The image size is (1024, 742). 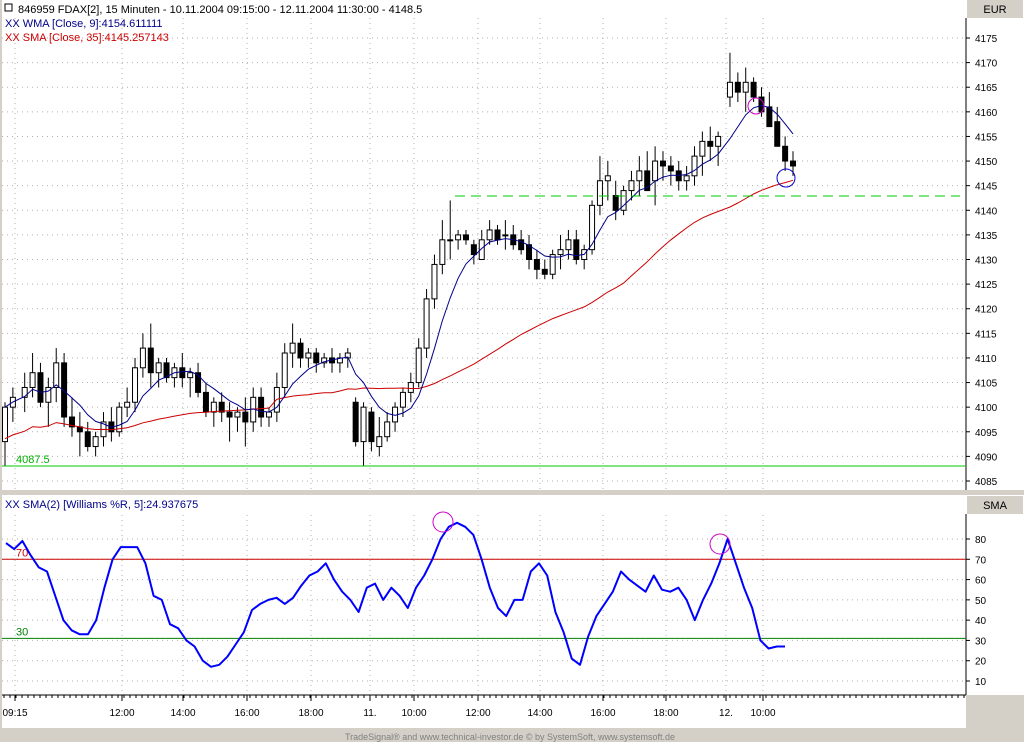 I want to click on williams-tick-label: 60, so click(x=981, y=581).